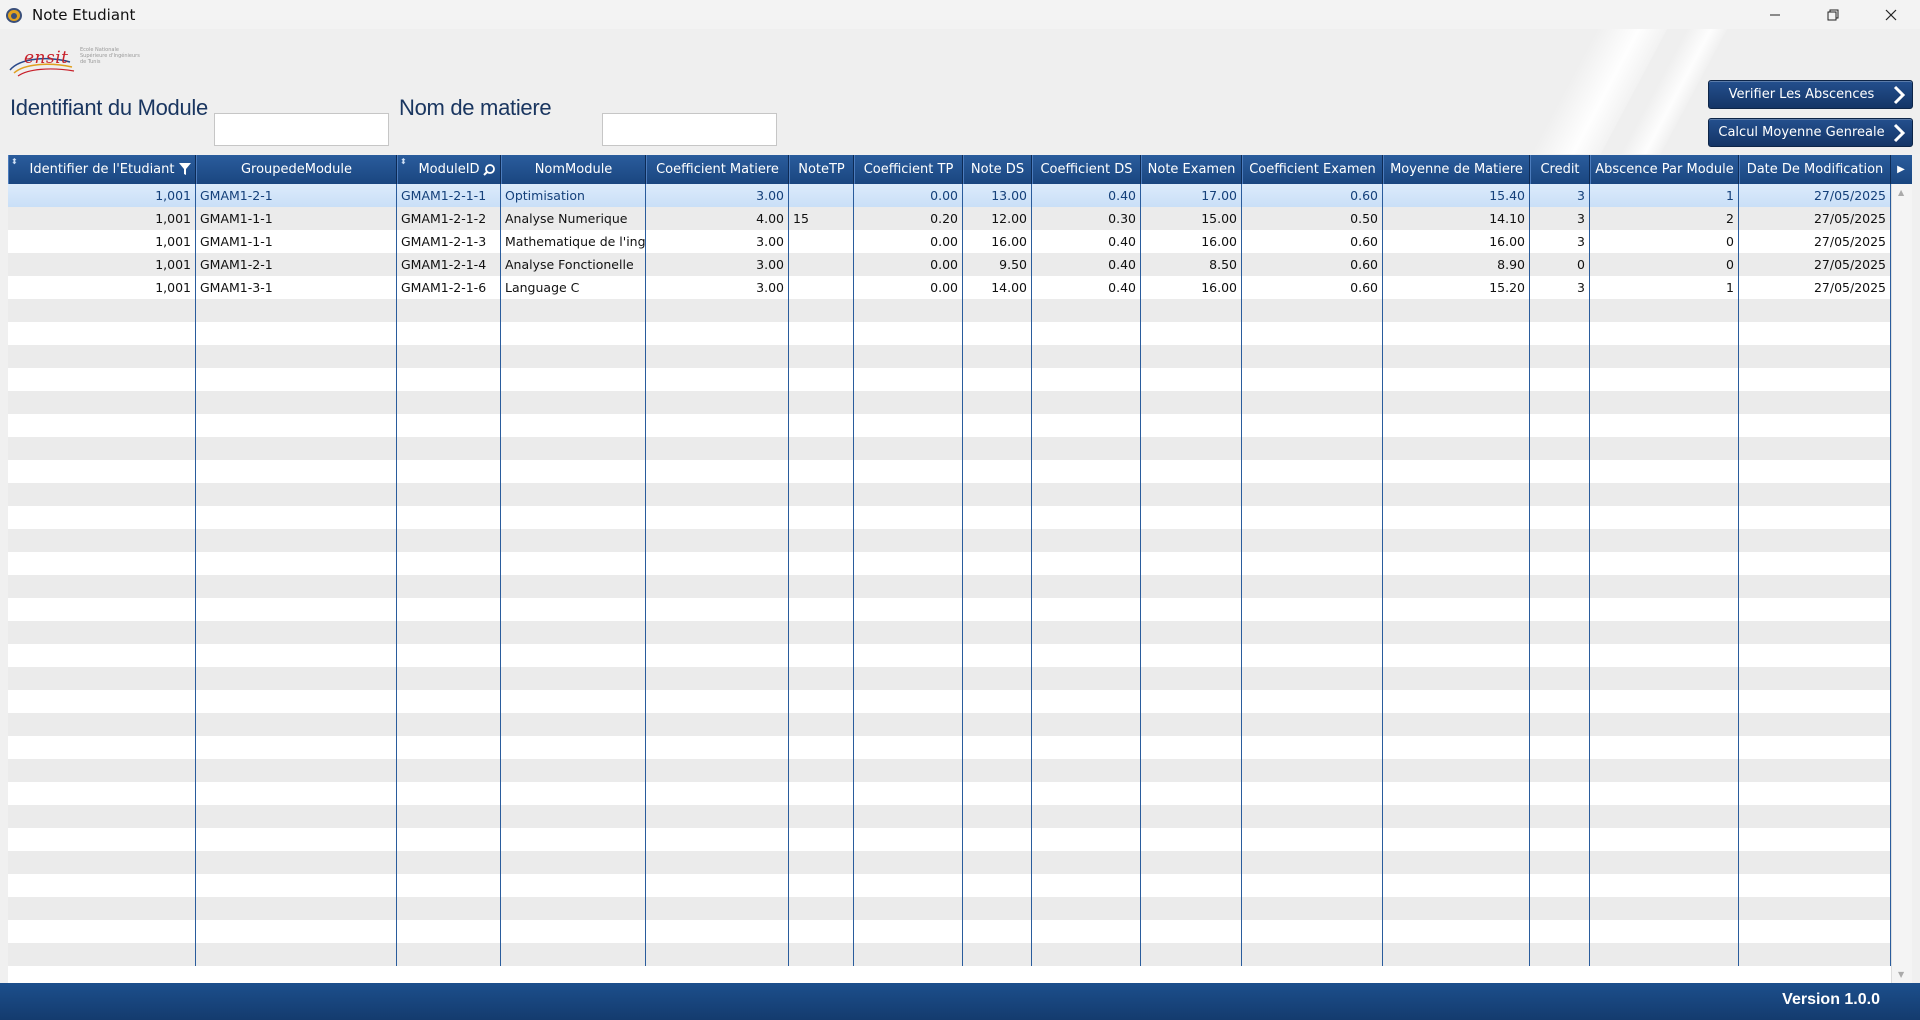 The height and width of the screenshot is (1020, 1920). What do you see at coordinates (1456, 195) in the screenshot?
I see `table-cell: 15.40` at bounding box center [1456, 195].